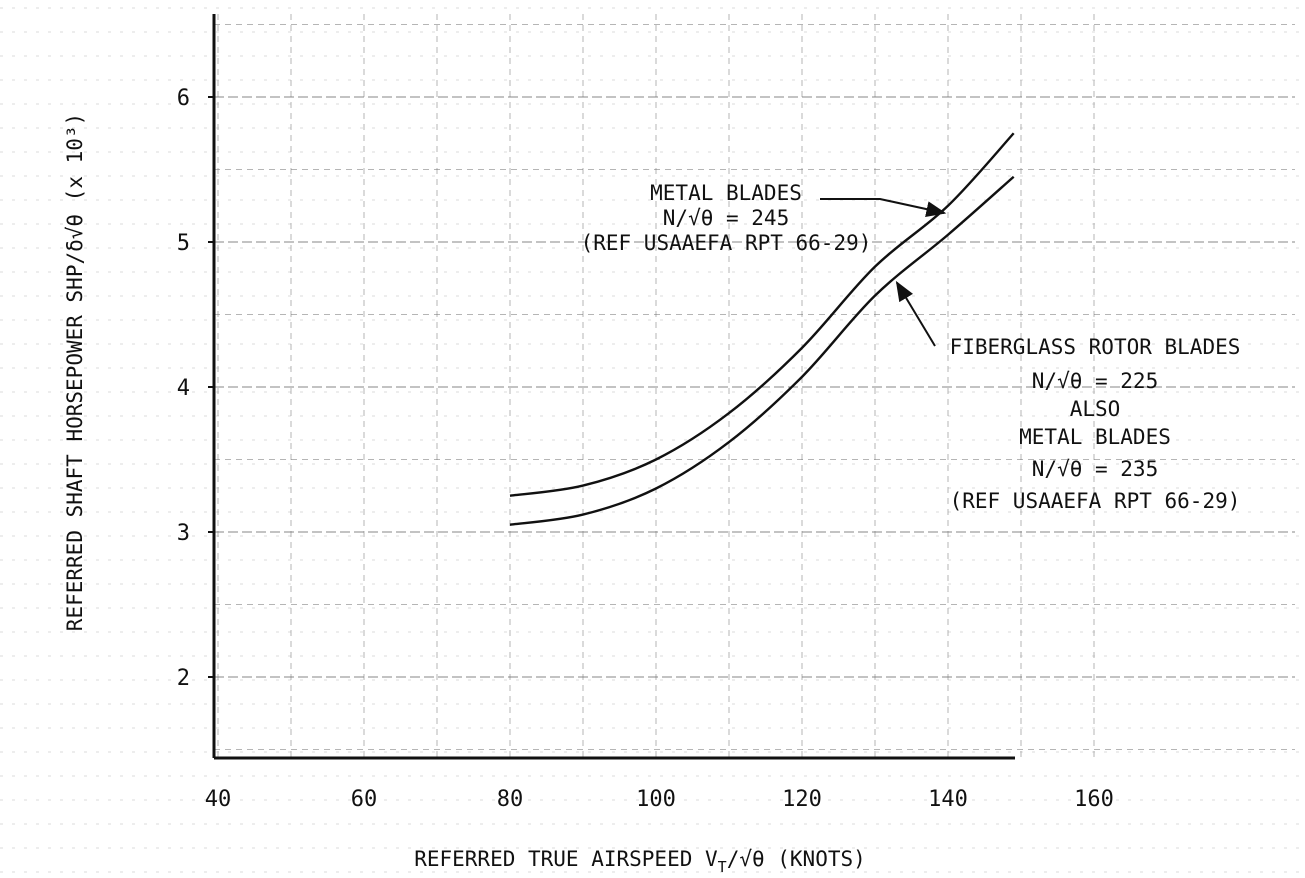 This screenshot has width=1305, height=878. Describe the element at coordinates (1095, 409) in the screenshot. I see `annotation-line: ALSO` at that location.